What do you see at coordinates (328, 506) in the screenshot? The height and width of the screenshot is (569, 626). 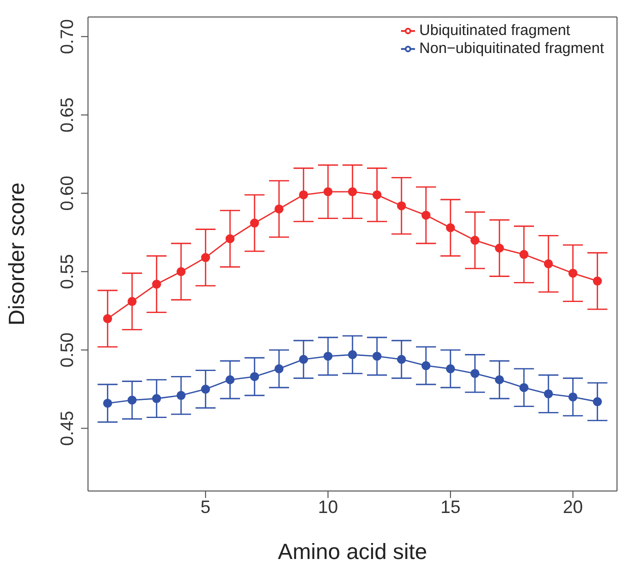 I see `x-tick-label: 10` at bounding box center [328, 506].